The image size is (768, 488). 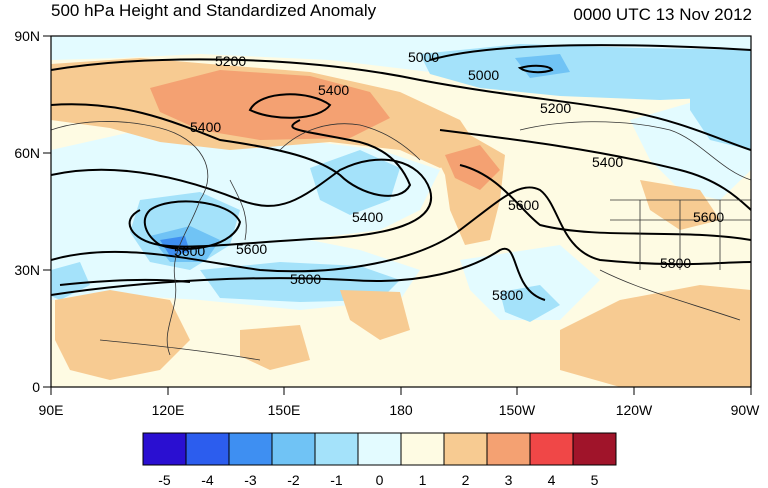 I want to click on colorbar-label: -5, so click(x=164, y=480).